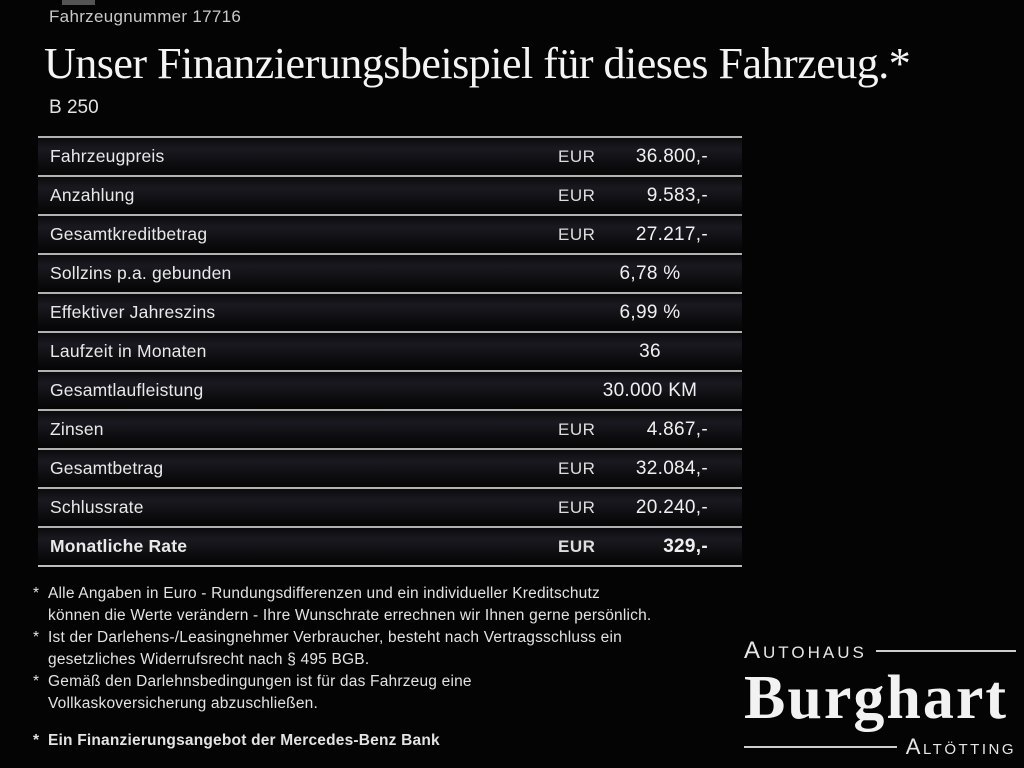 The height and width of the screenshot is (768, 1024). I want to click on table-row-effektiver-jahreszins: Effektiver Jahreszins 6,99 %, so click(390, 311).